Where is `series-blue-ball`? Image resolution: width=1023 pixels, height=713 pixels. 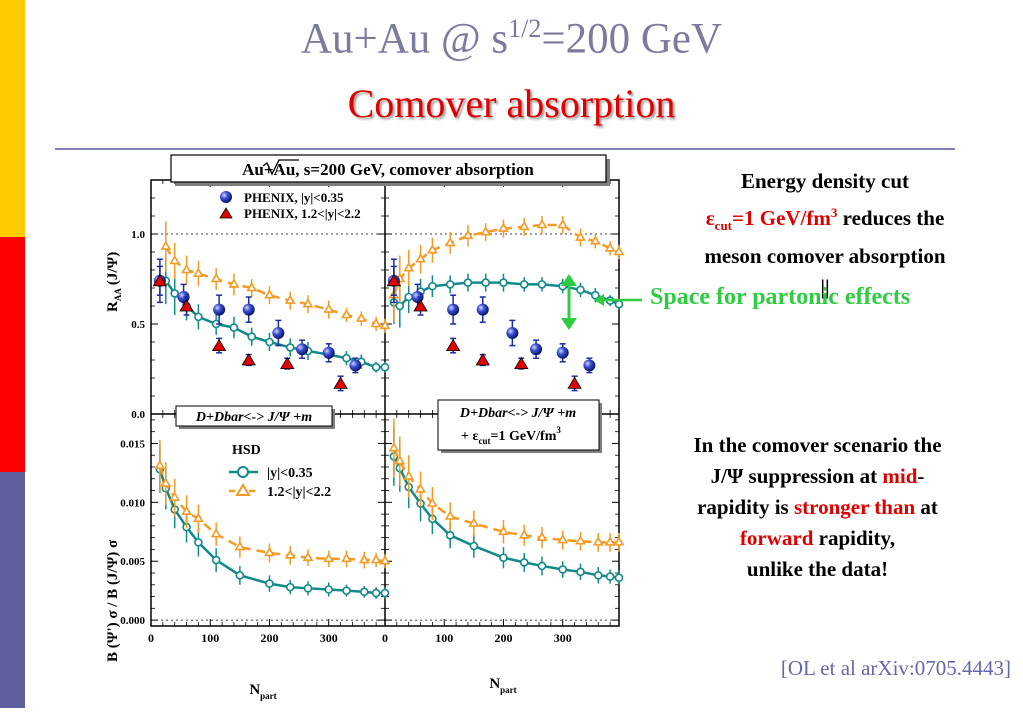
series-blue-ball is located at coordinates (491, 316).